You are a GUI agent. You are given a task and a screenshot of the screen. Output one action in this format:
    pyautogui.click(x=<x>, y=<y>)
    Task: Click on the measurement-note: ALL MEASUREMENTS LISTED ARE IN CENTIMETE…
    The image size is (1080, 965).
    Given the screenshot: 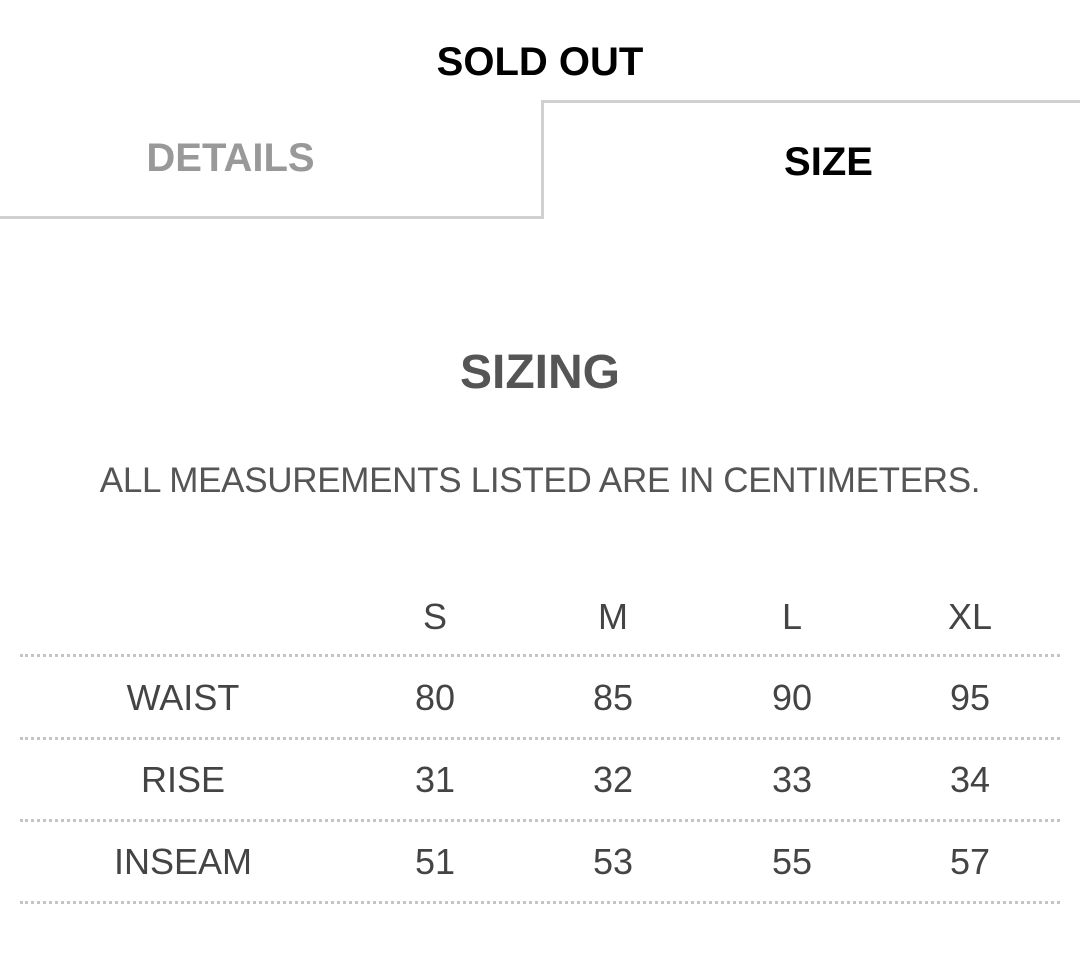 What is the action you would take?
    pyautogui.click(x=540, y=480)
    